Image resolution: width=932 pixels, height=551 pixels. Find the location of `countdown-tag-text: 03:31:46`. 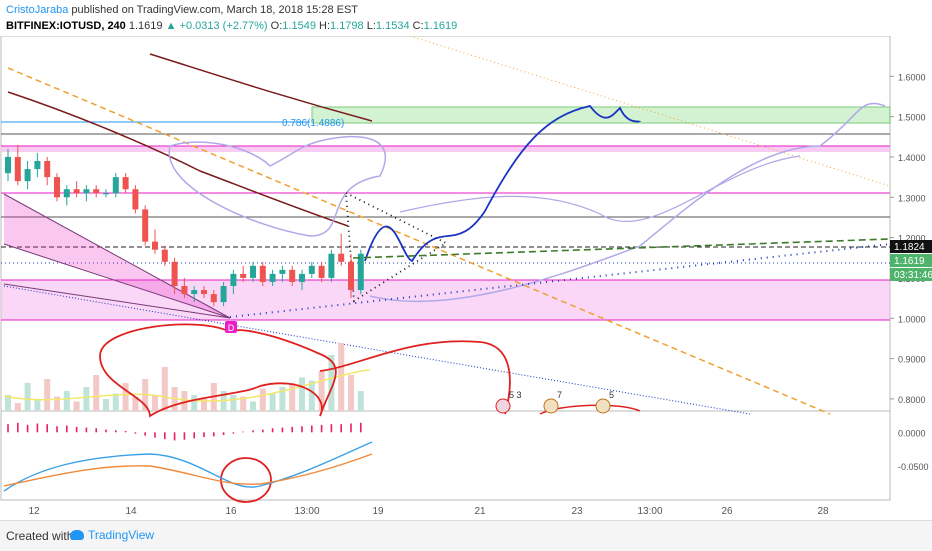

countdown-tag-text: 03:31:46 is located at coordinates (913, 275).